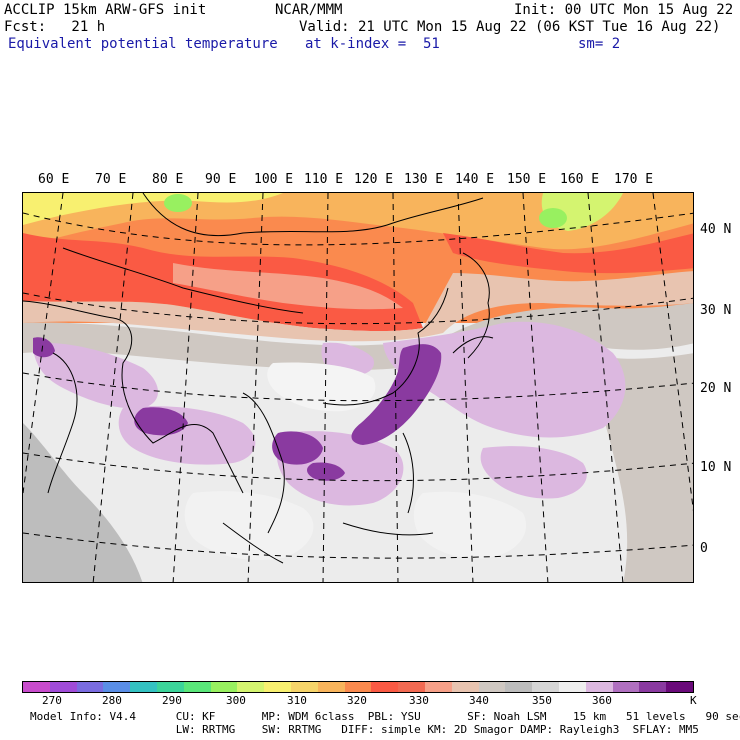  What do you see at coordinates (479, 700) in the screenshot?
I see `colorbar-label: 340` at bounding box center [479, 700].